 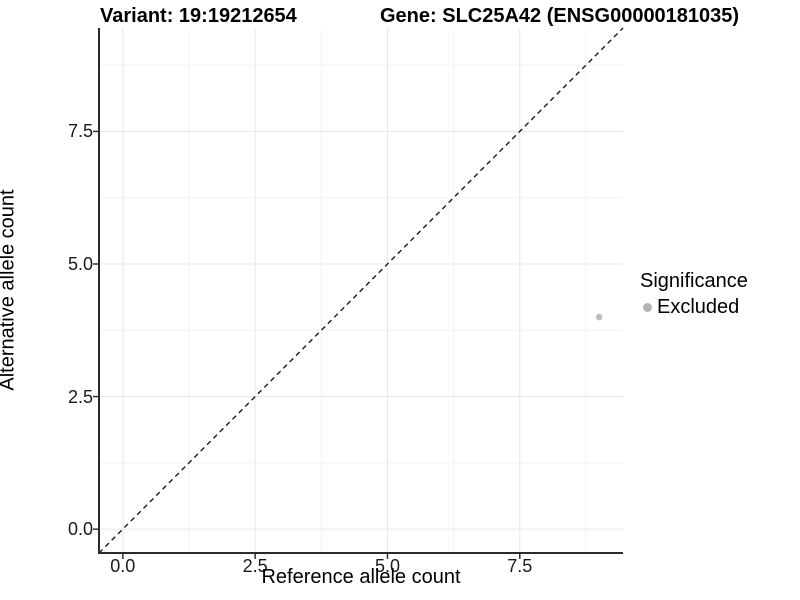 What do you see at coordinates (80, 396) in the screenshot?
I see `y-tick-label: 2.5` at bounding box center [80, 396].